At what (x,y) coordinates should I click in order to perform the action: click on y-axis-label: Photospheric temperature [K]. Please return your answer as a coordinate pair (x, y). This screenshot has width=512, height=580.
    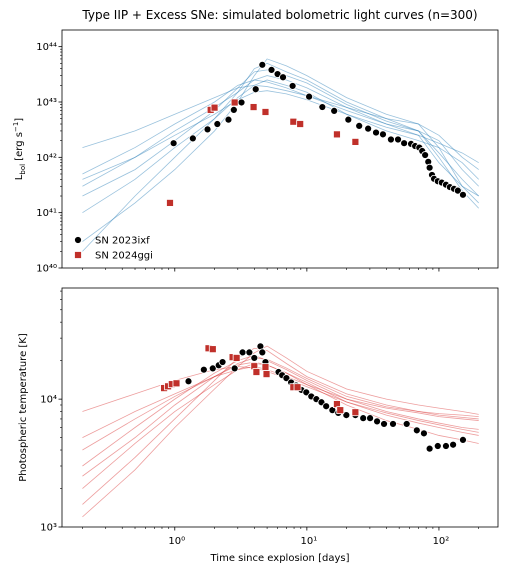
    Looking at the image, I should click on (23, 407).